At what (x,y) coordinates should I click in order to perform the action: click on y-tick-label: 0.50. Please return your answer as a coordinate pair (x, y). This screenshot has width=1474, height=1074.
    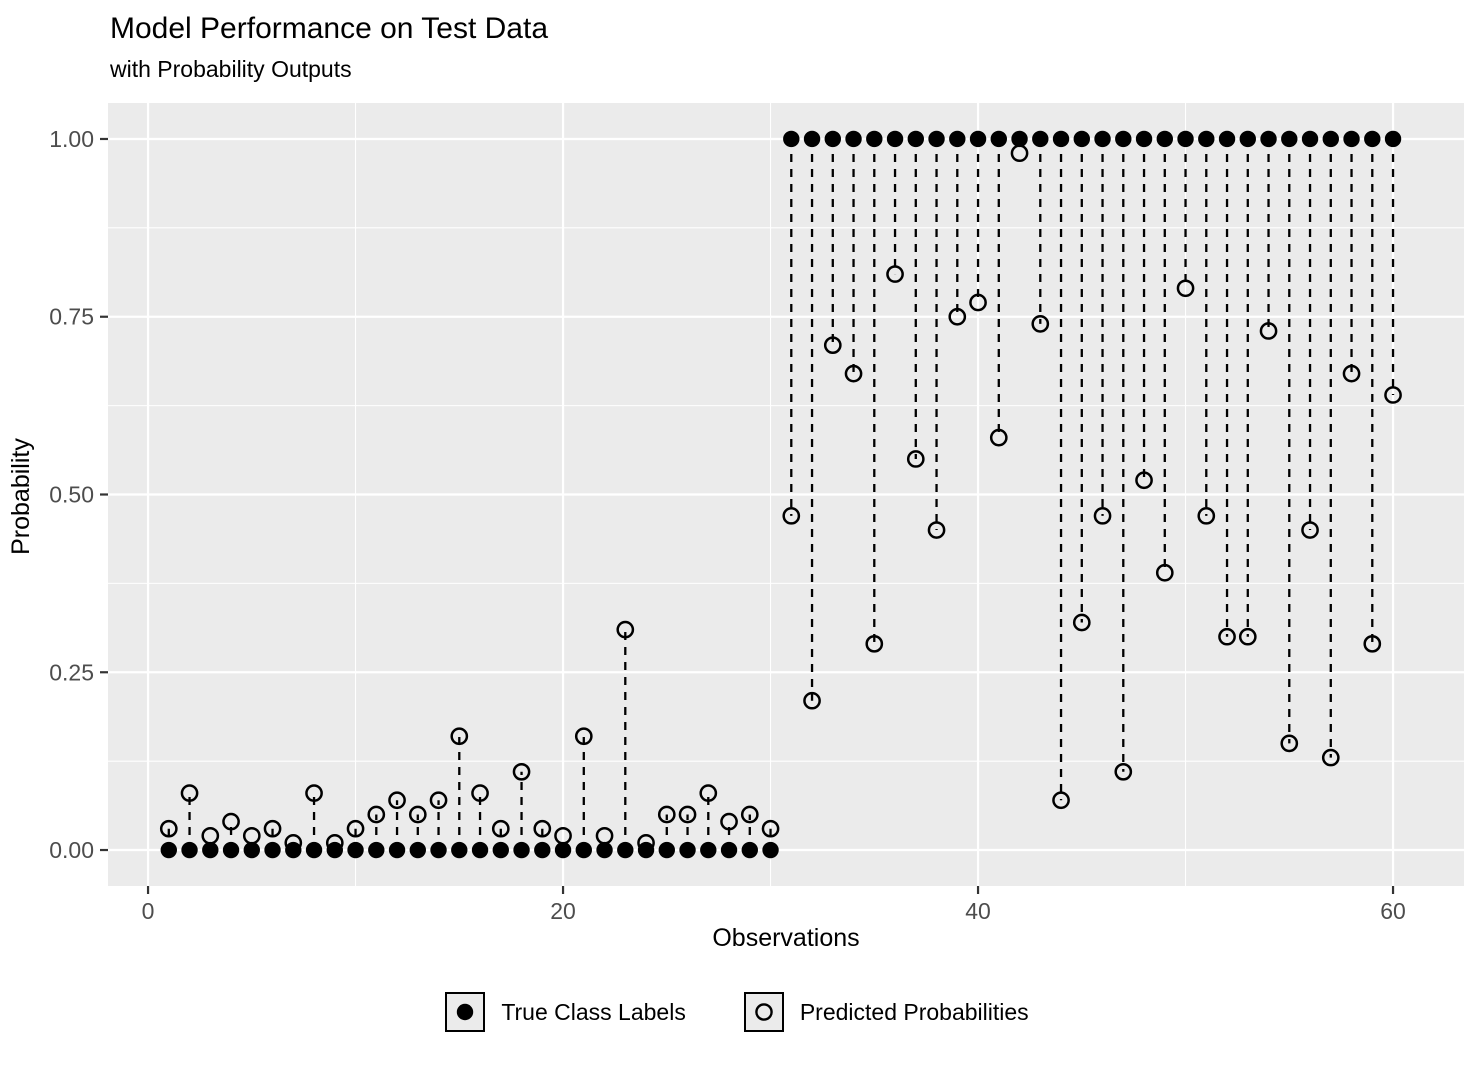
    Looking at the image, I should click on (71, 495).